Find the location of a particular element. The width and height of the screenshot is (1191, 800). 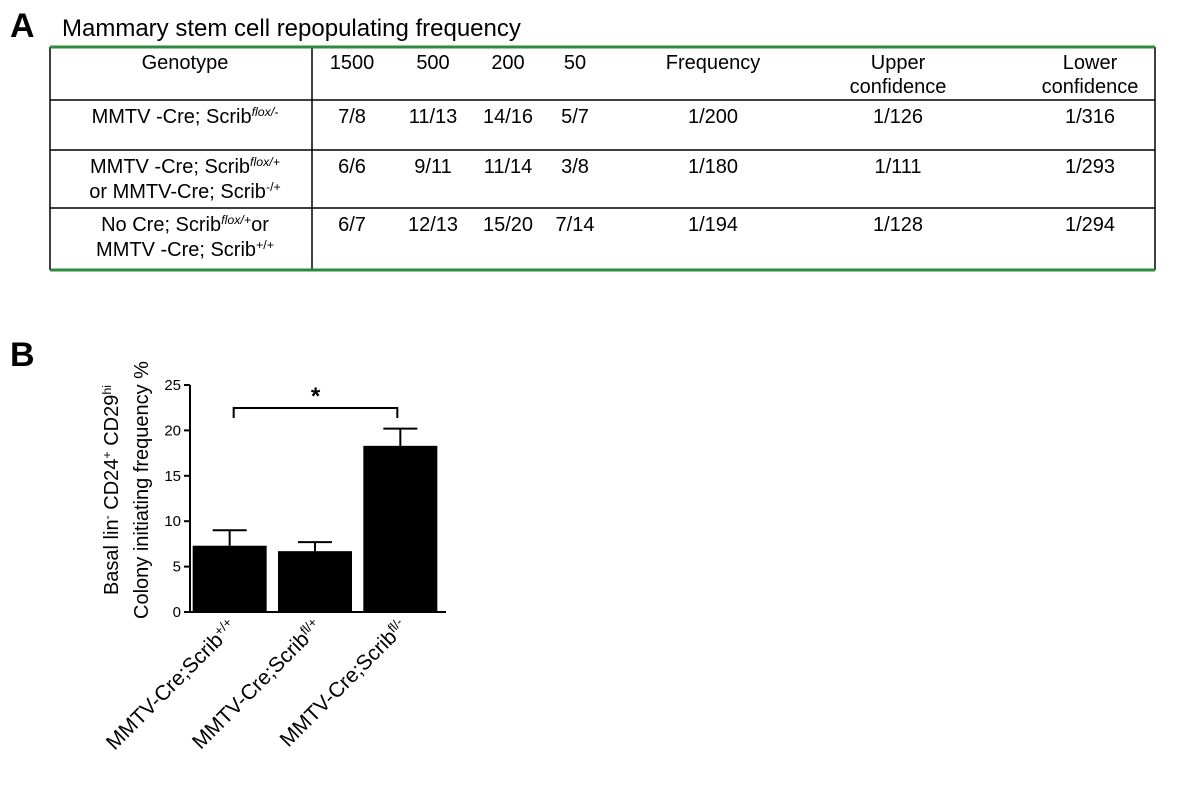

table-cell: 6/7 is located at coordinates (352, 225).